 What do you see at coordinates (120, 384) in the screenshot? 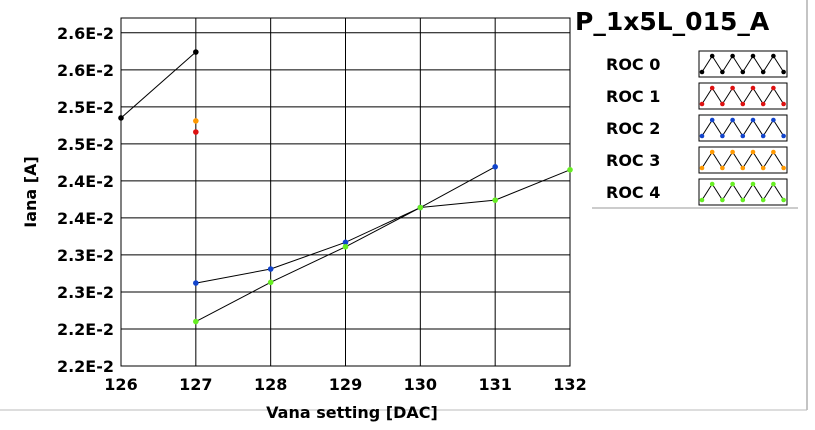
I see `x-tick-label: 126` at bounding box center [120, 384].